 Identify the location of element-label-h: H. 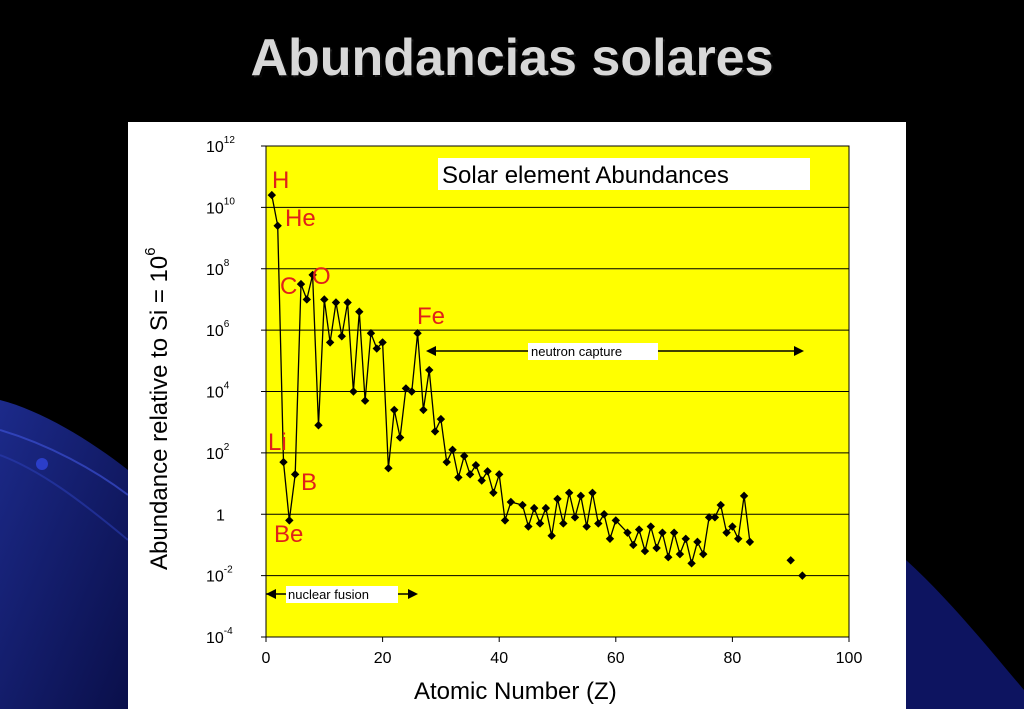
(280, 180).